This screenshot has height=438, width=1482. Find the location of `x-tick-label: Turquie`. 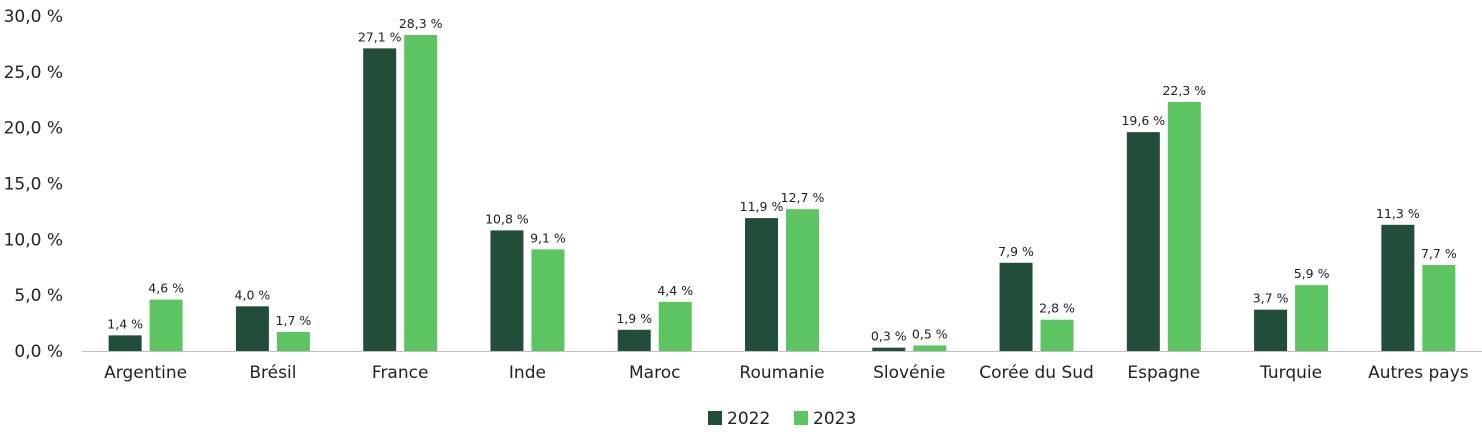

x-tick-label: Turquie is located at coordinates (1290, 373).